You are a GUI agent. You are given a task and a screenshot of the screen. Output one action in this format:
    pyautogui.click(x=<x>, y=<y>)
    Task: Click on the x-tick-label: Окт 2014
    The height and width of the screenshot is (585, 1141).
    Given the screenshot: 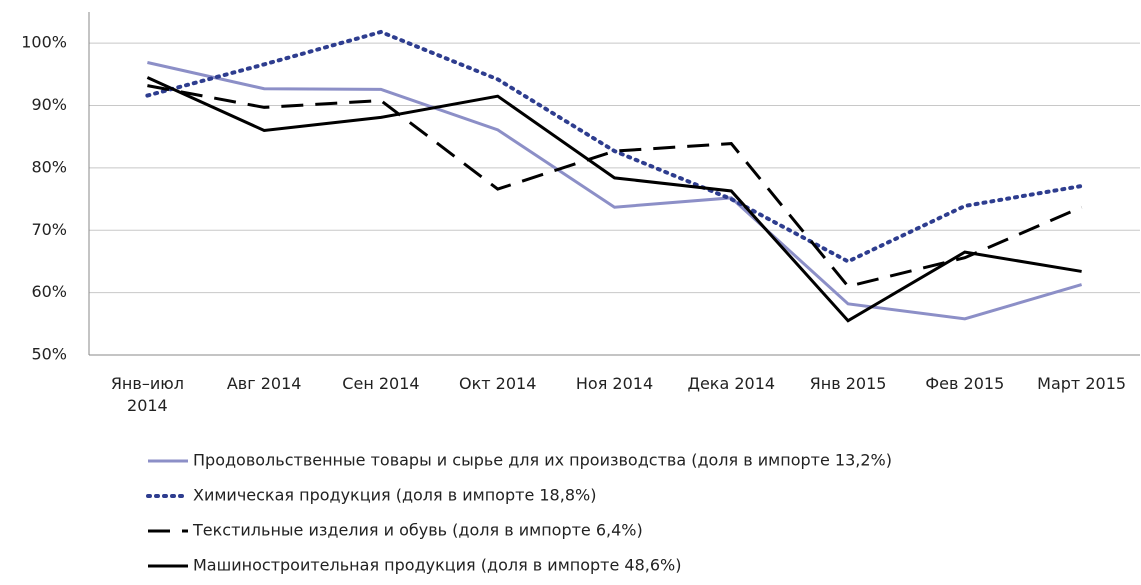 What is the action you would take?
    pyautogui.click(x=498, y=383)
    